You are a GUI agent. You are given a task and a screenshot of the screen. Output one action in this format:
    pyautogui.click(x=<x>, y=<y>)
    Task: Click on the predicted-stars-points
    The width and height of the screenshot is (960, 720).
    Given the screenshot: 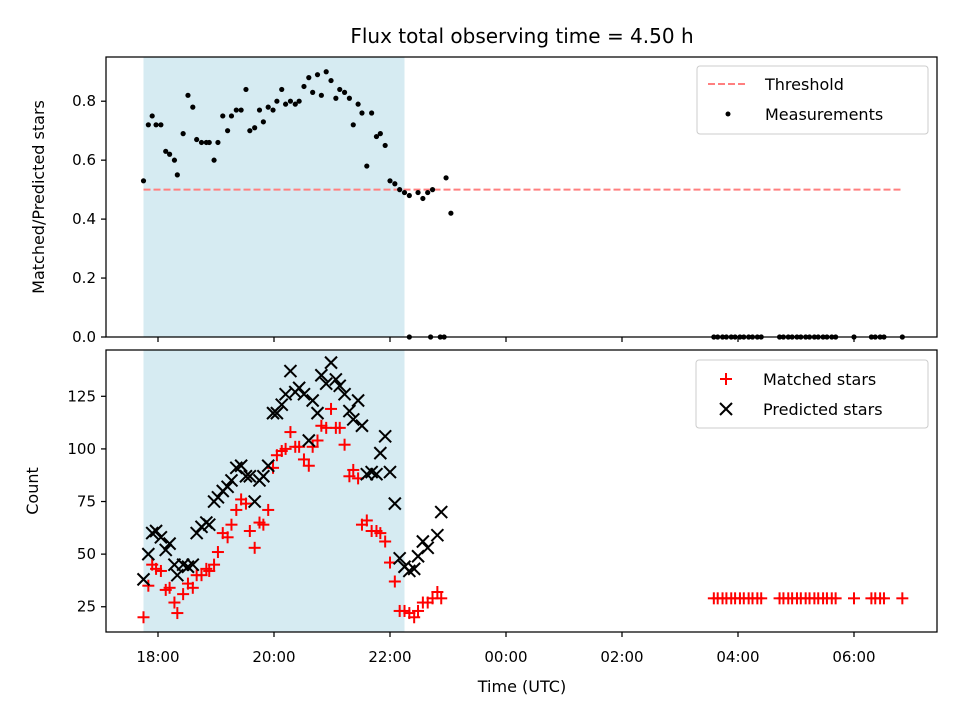 What is the action you would take?
    pyautogui.click(x=292, y=471)
    